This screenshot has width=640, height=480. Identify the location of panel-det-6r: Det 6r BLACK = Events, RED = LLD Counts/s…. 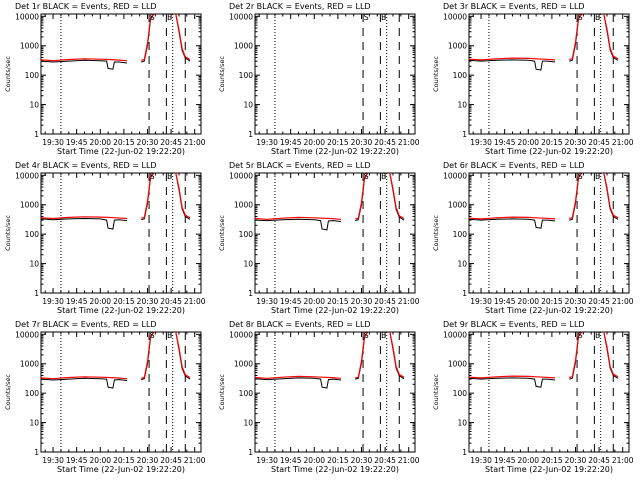
(533, 238).